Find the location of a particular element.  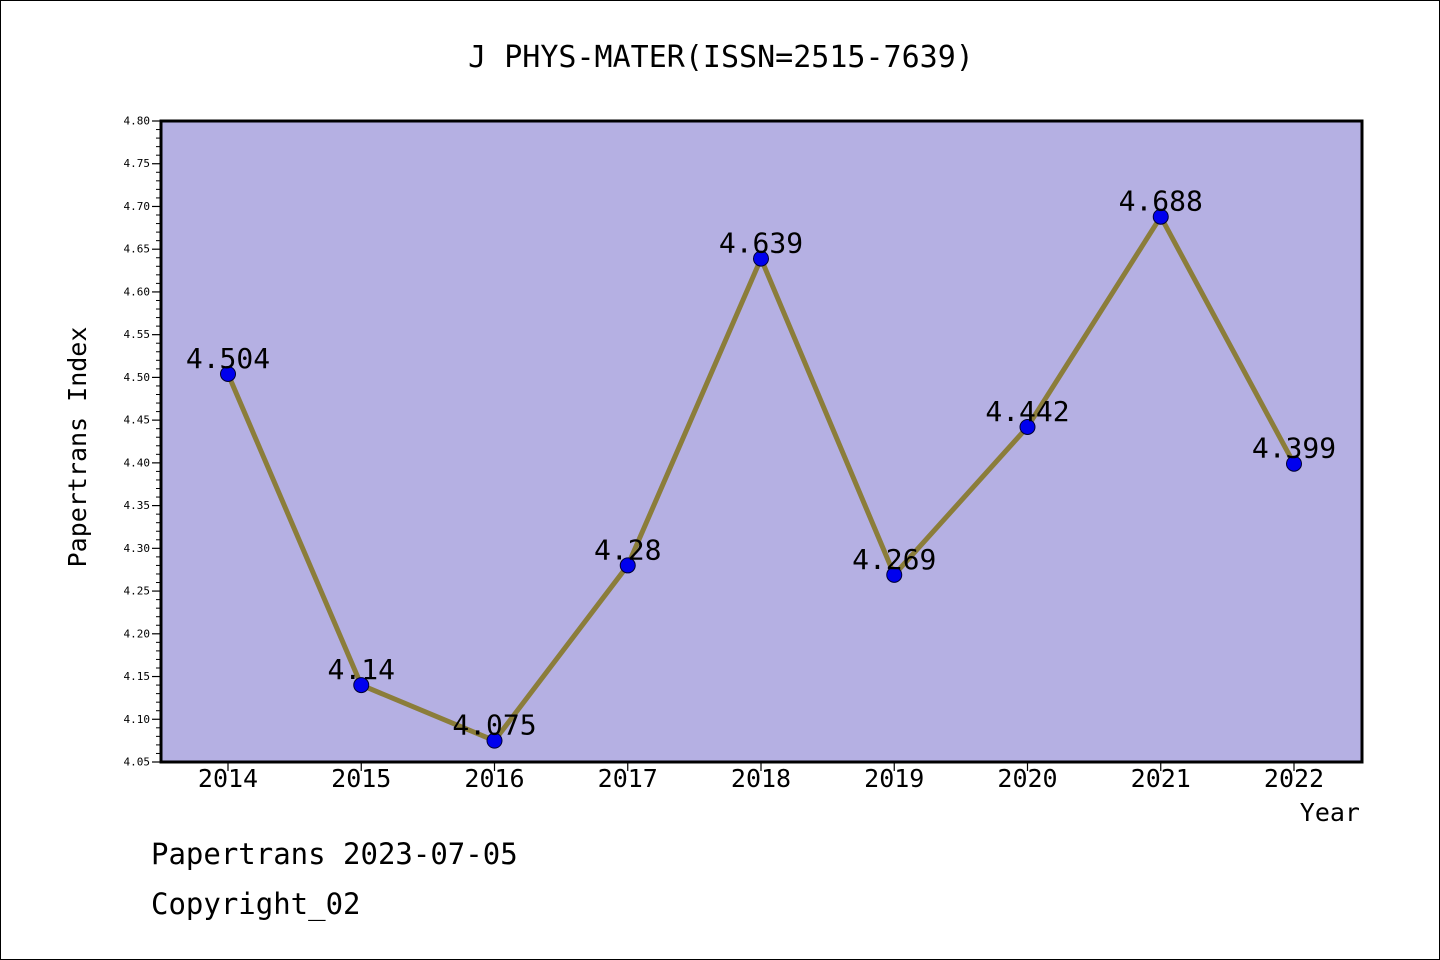

y-tick-label: 4.20 is located at coordinates (137, 633).